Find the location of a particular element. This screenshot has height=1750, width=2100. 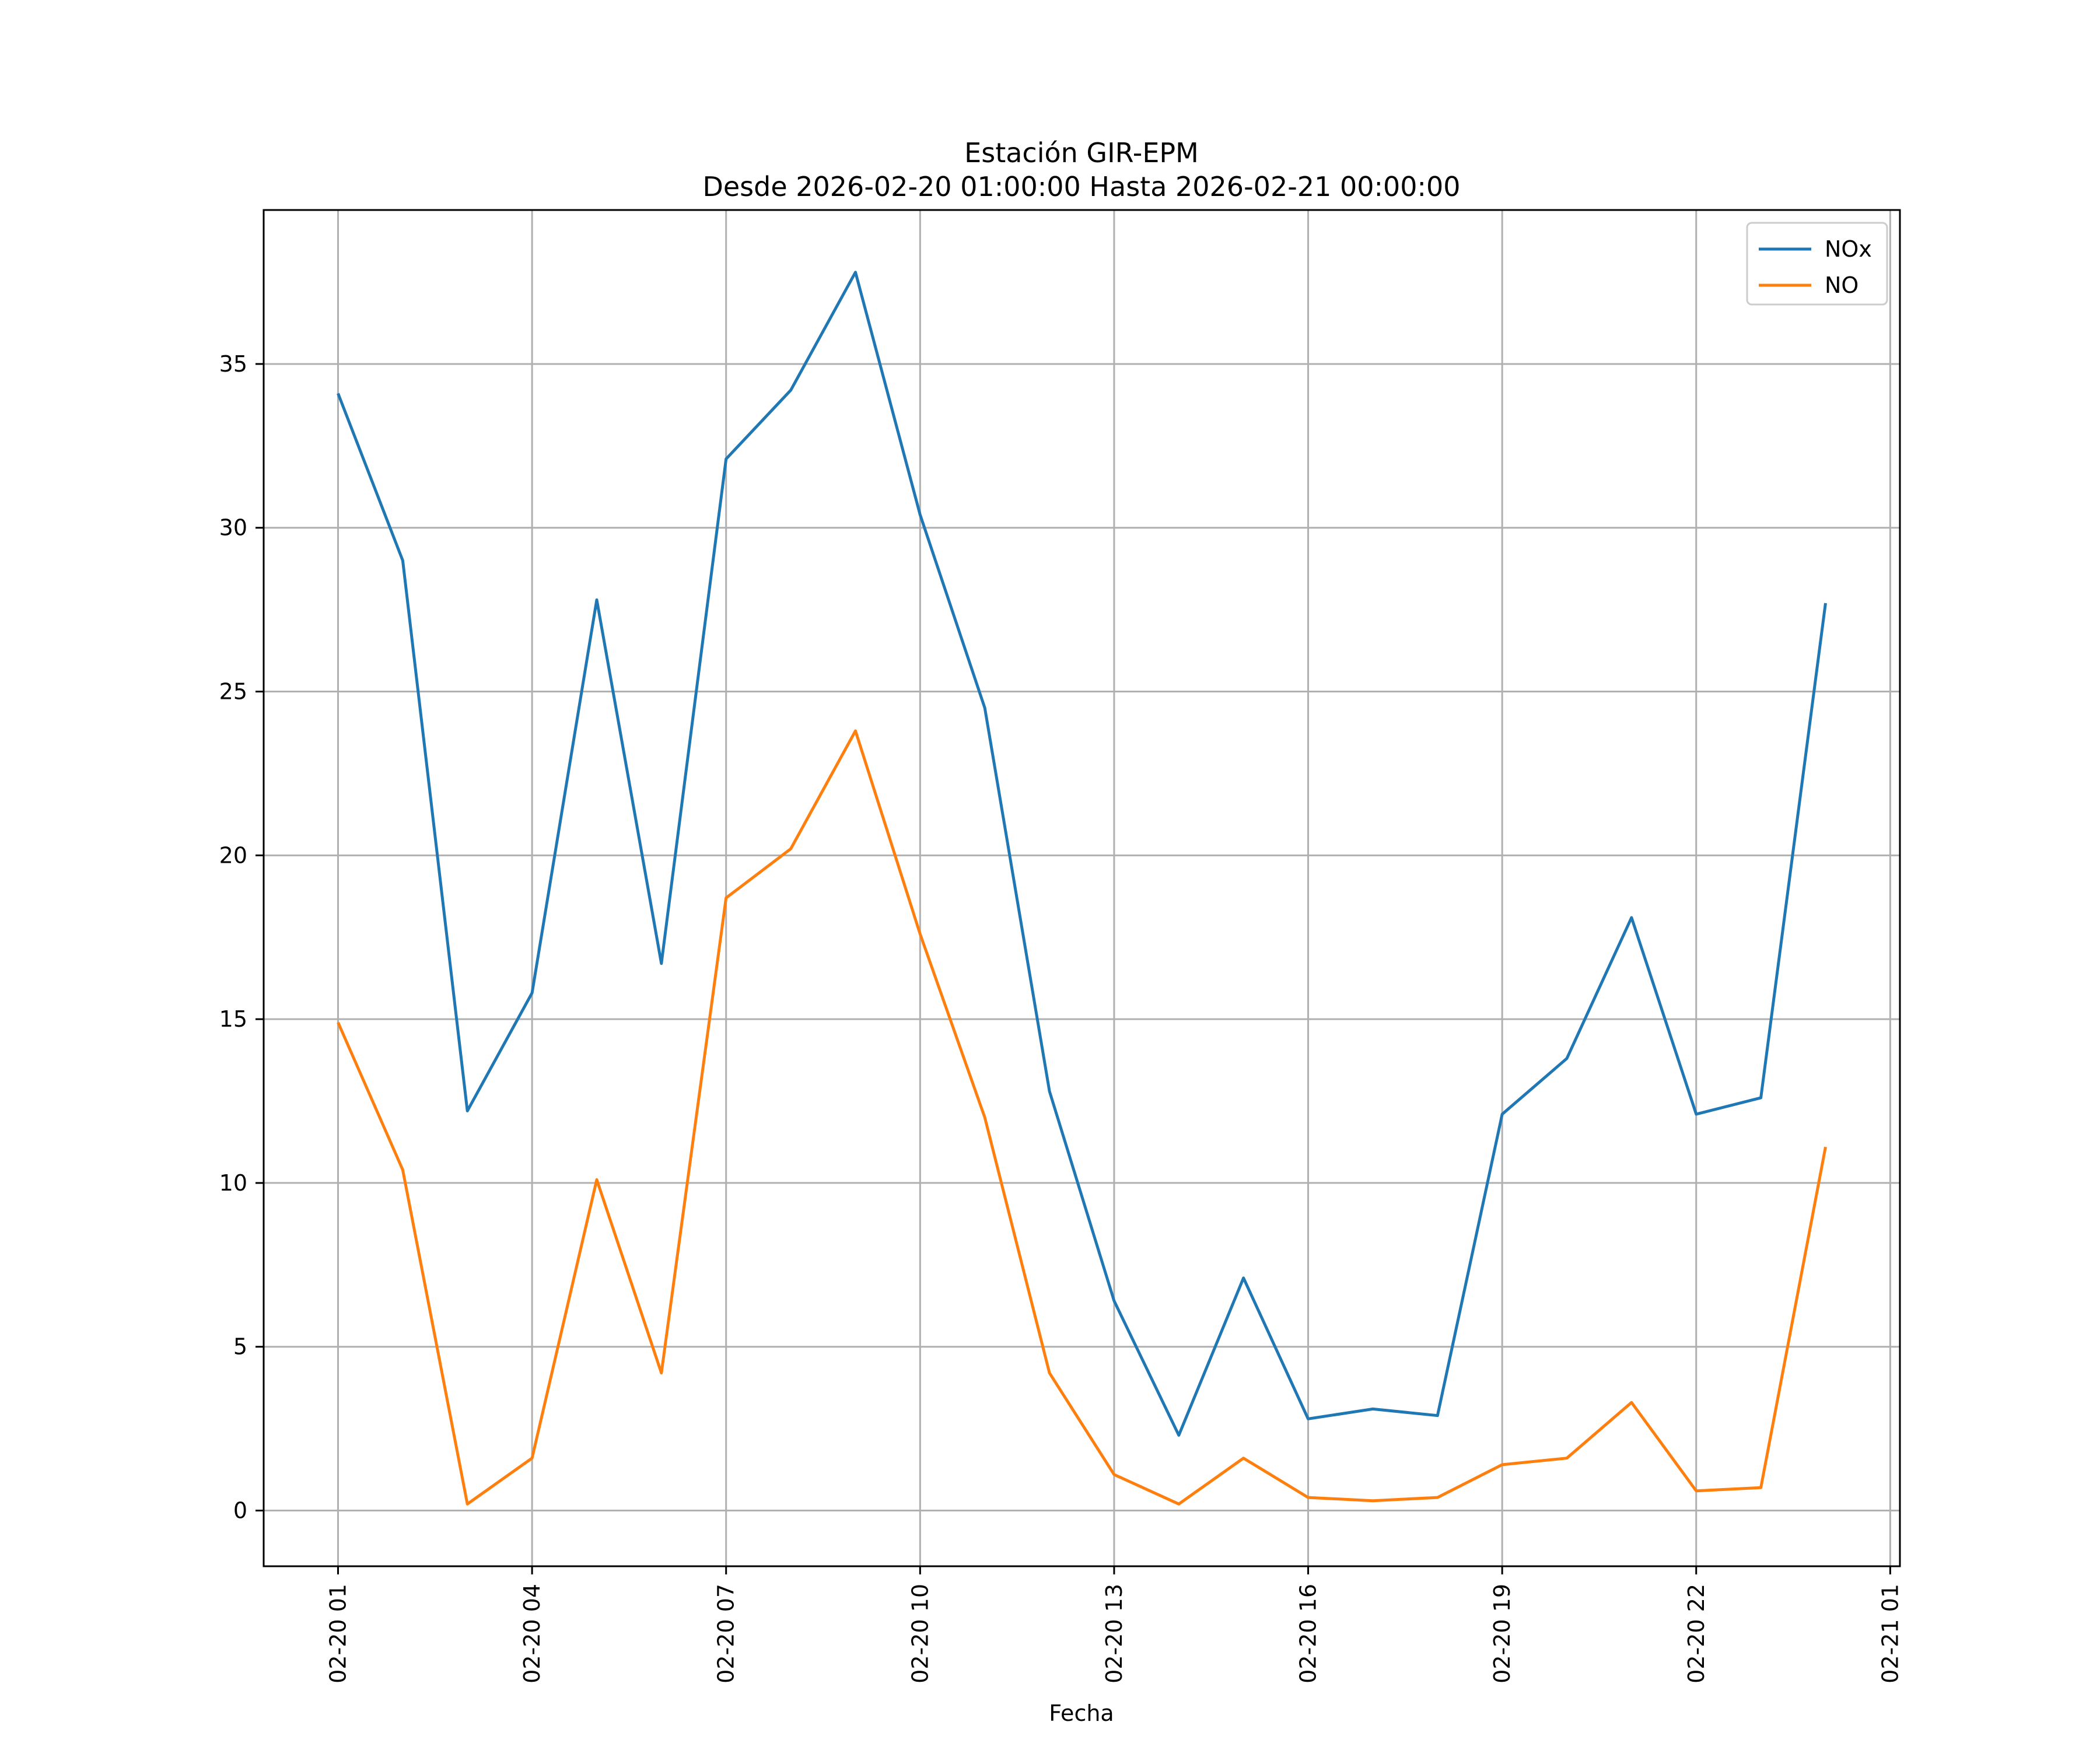

y-tick-label: 15 is located at coordinates (233, 1019).